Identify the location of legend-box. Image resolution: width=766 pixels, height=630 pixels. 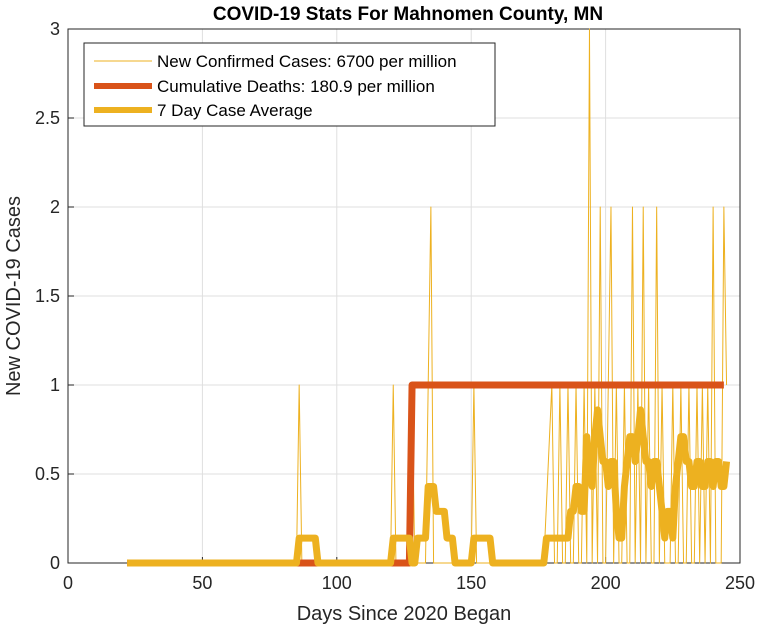
(289, 84).